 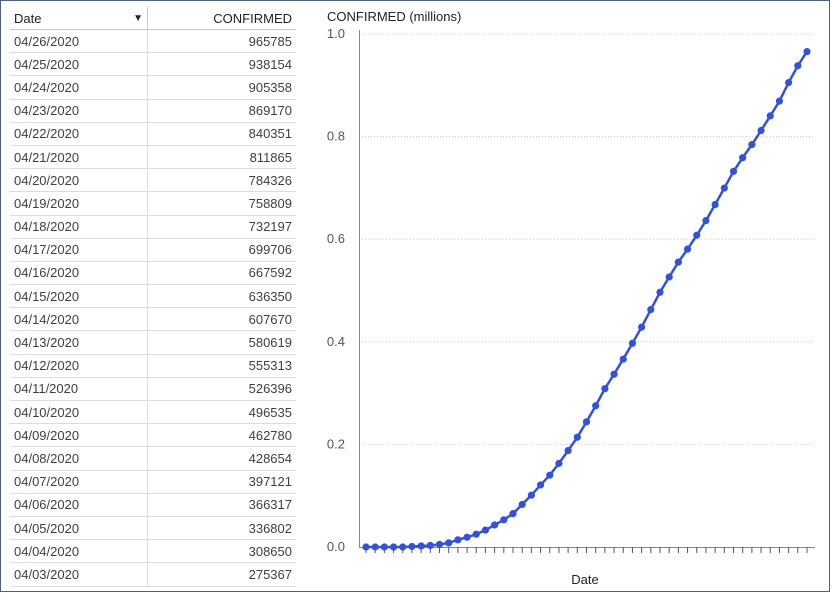 What do you see at coordinates (270, 157) in the screenshot?
I see `confirmed-cell: 811865` at bounding box center [270, 157].